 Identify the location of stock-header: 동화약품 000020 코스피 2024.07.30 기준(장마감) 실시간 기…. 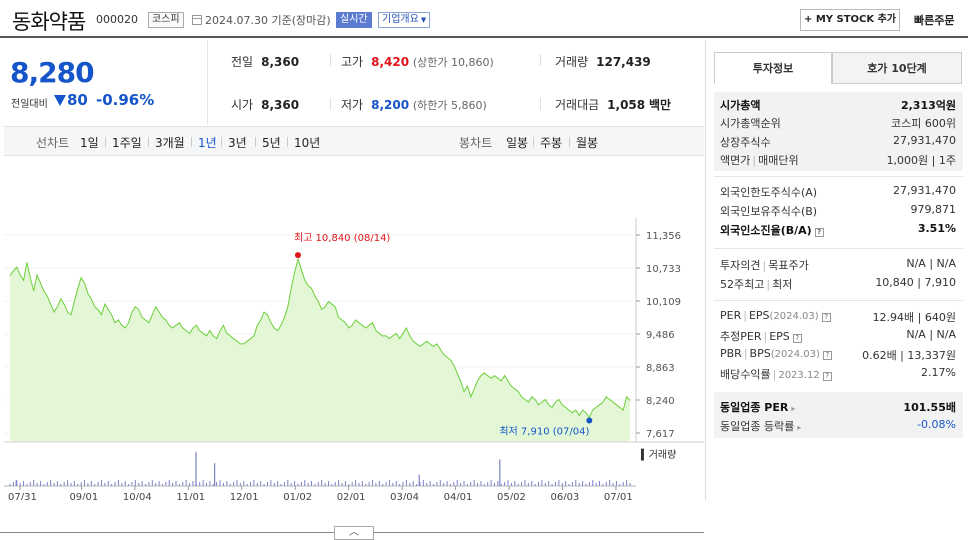
(484, 19).